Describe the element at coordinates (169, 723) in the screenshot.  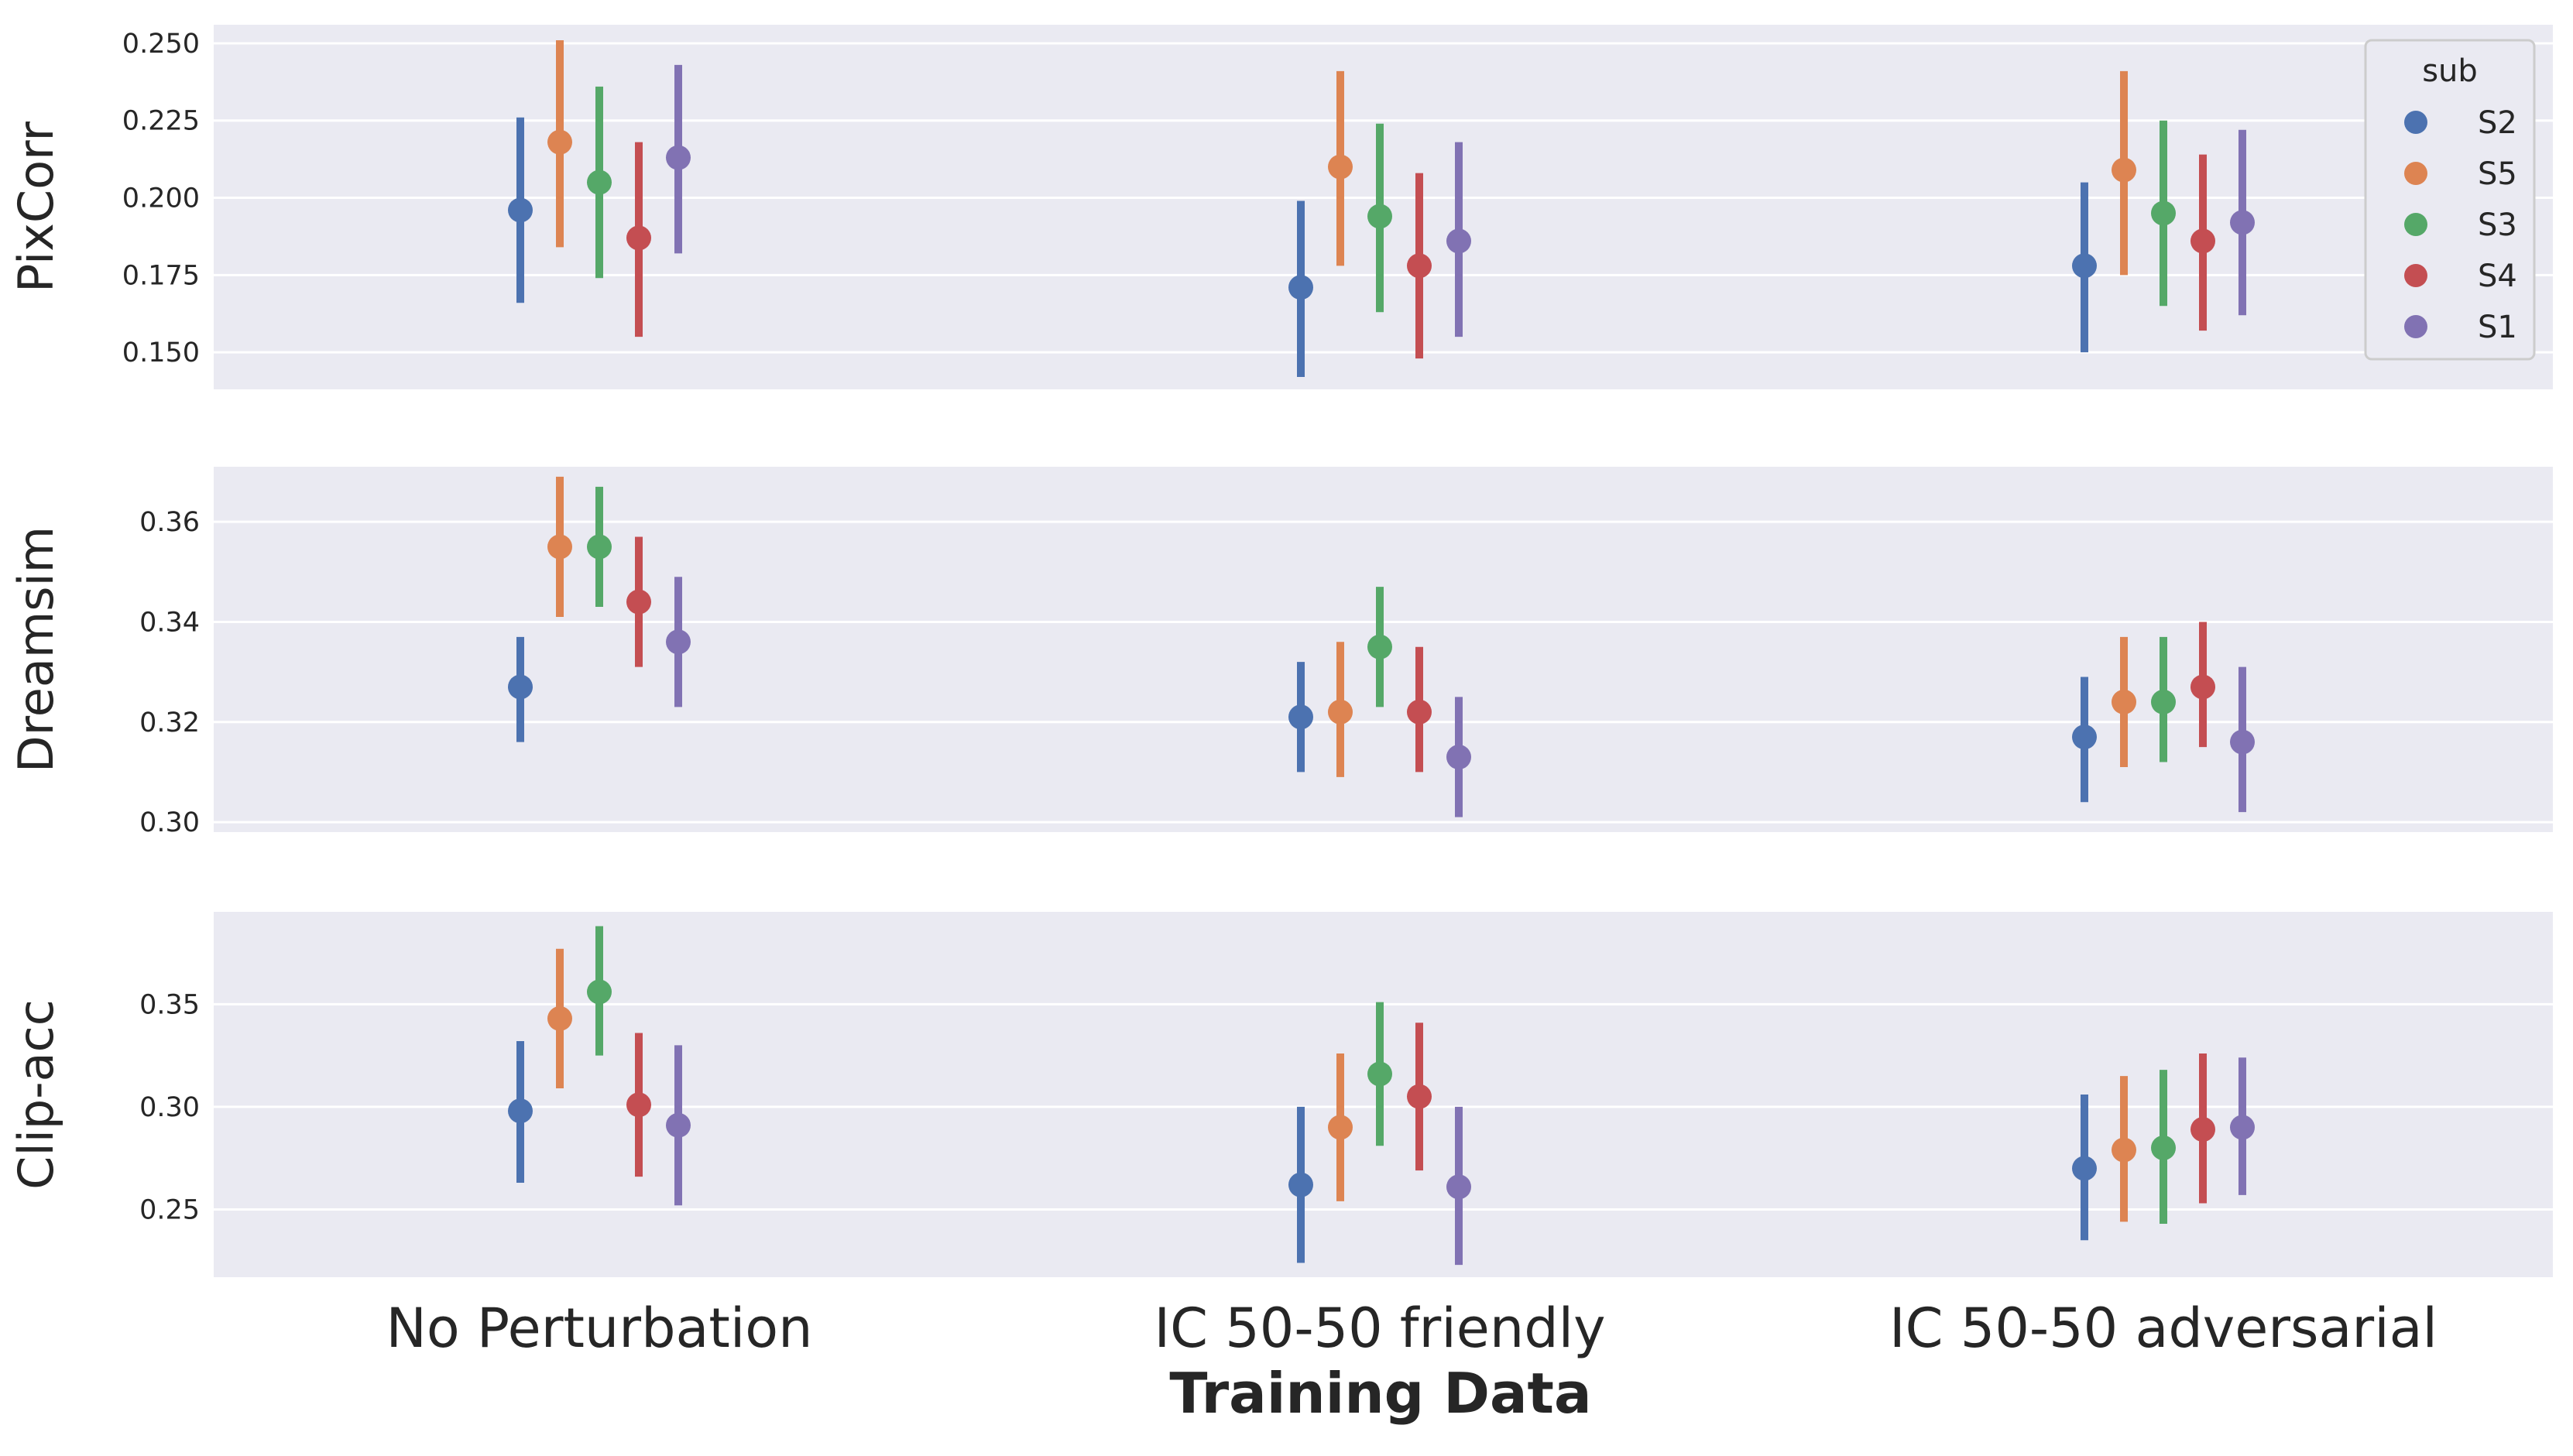
I see `y-tick-label: 0.32` at that location.